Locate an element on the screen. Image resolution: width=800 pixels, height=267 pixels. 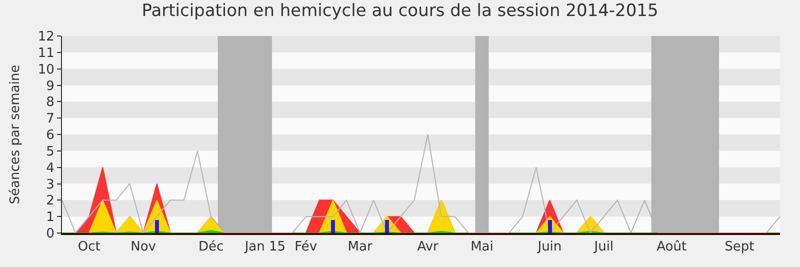
x-tick-label: Déc is located at coordinates (211, 246).